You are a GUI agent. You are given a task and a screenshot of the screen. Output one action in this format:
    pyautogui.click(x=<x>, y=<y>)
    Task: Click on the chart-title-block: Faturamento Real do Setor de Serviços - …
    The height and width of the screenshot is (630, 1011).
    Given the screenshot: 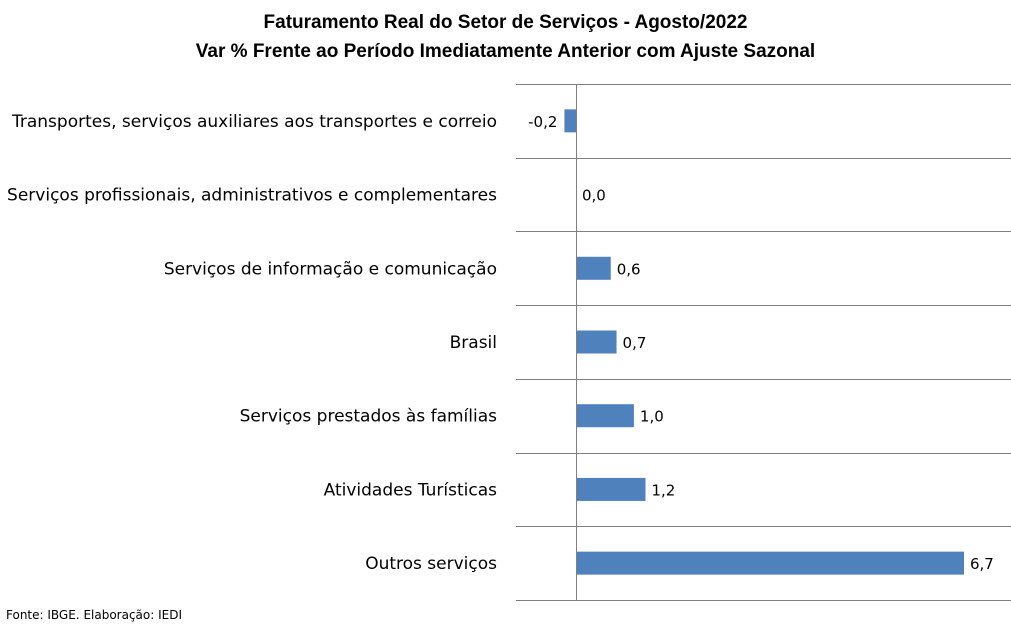 What is the action you would take?
    pyautogui.click(x=505, y=37)
    